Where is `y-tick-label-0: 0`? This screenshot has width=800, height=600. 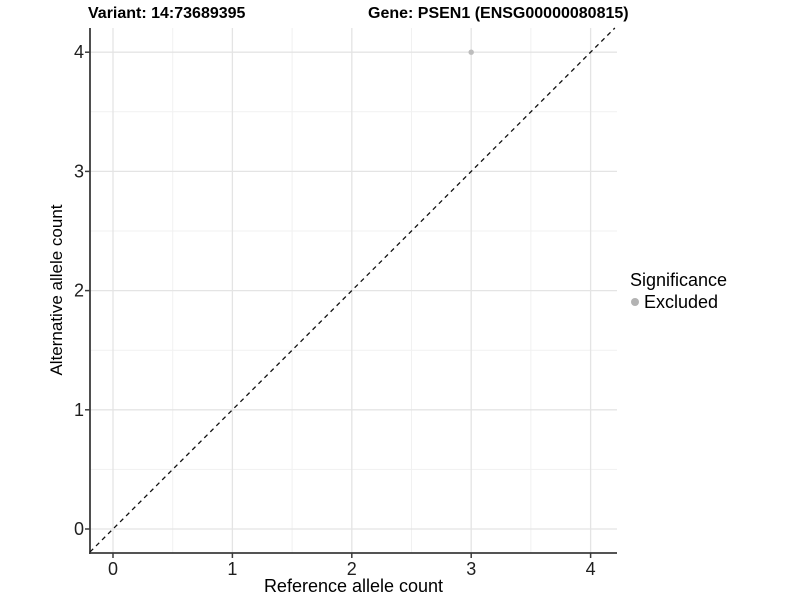 y-tick-label-0: 0 is located at coordinates (79, 529).